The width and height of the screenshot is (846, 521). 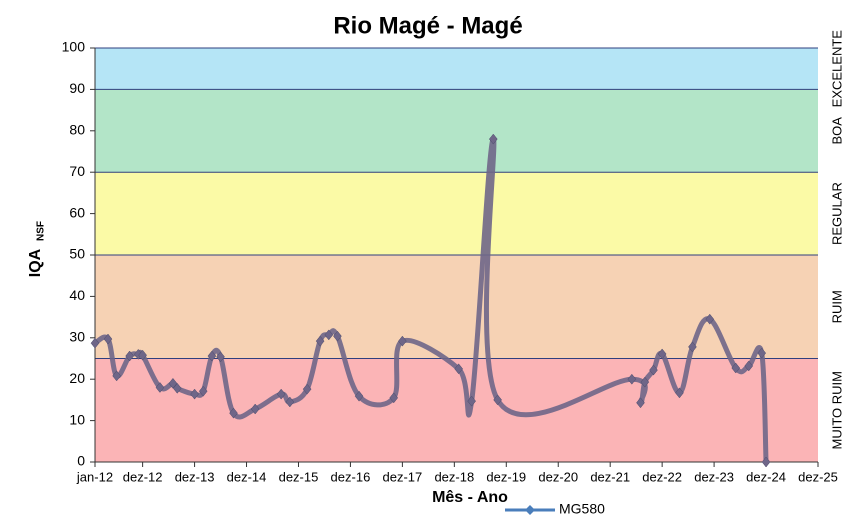 What do you see at coordinates (35, 262) in the screenshot?
I see `y-axis-label-main: IQA` at bounding box center [35, 262].